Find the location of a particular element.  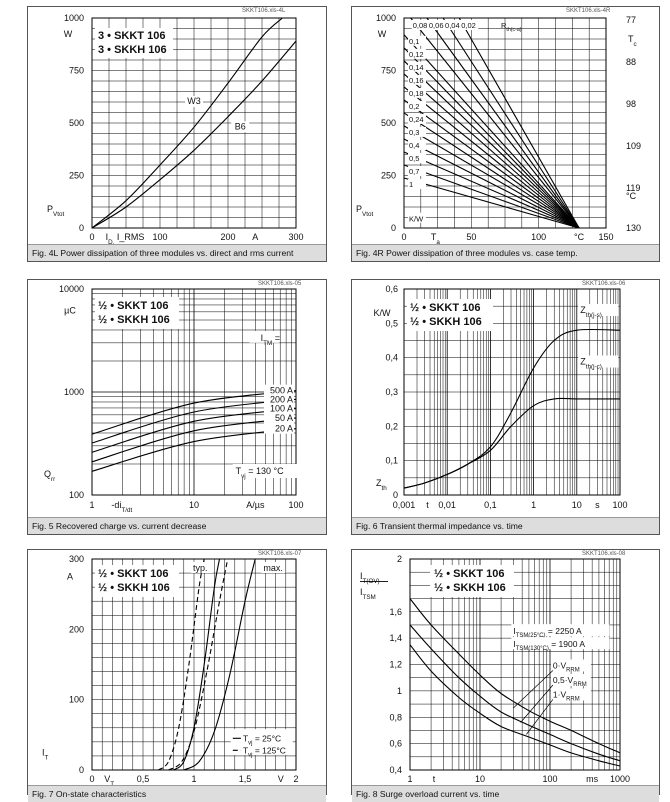

series-label: 500 A is located at coordinates (281, 391).